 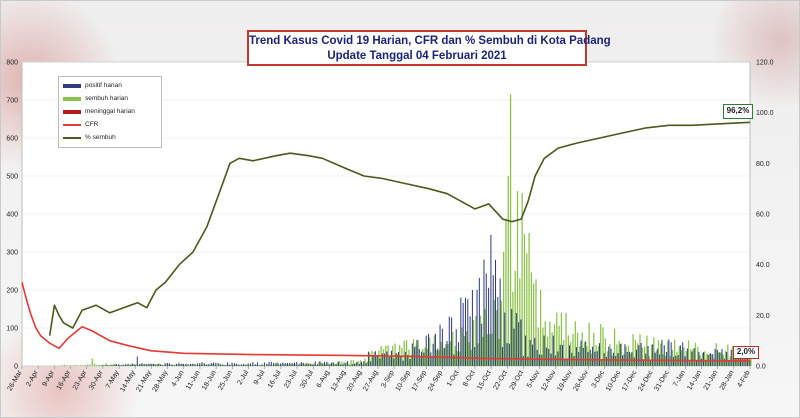 I want to click on x-tick-label: 14-Jan, so click(x=694, y=380).